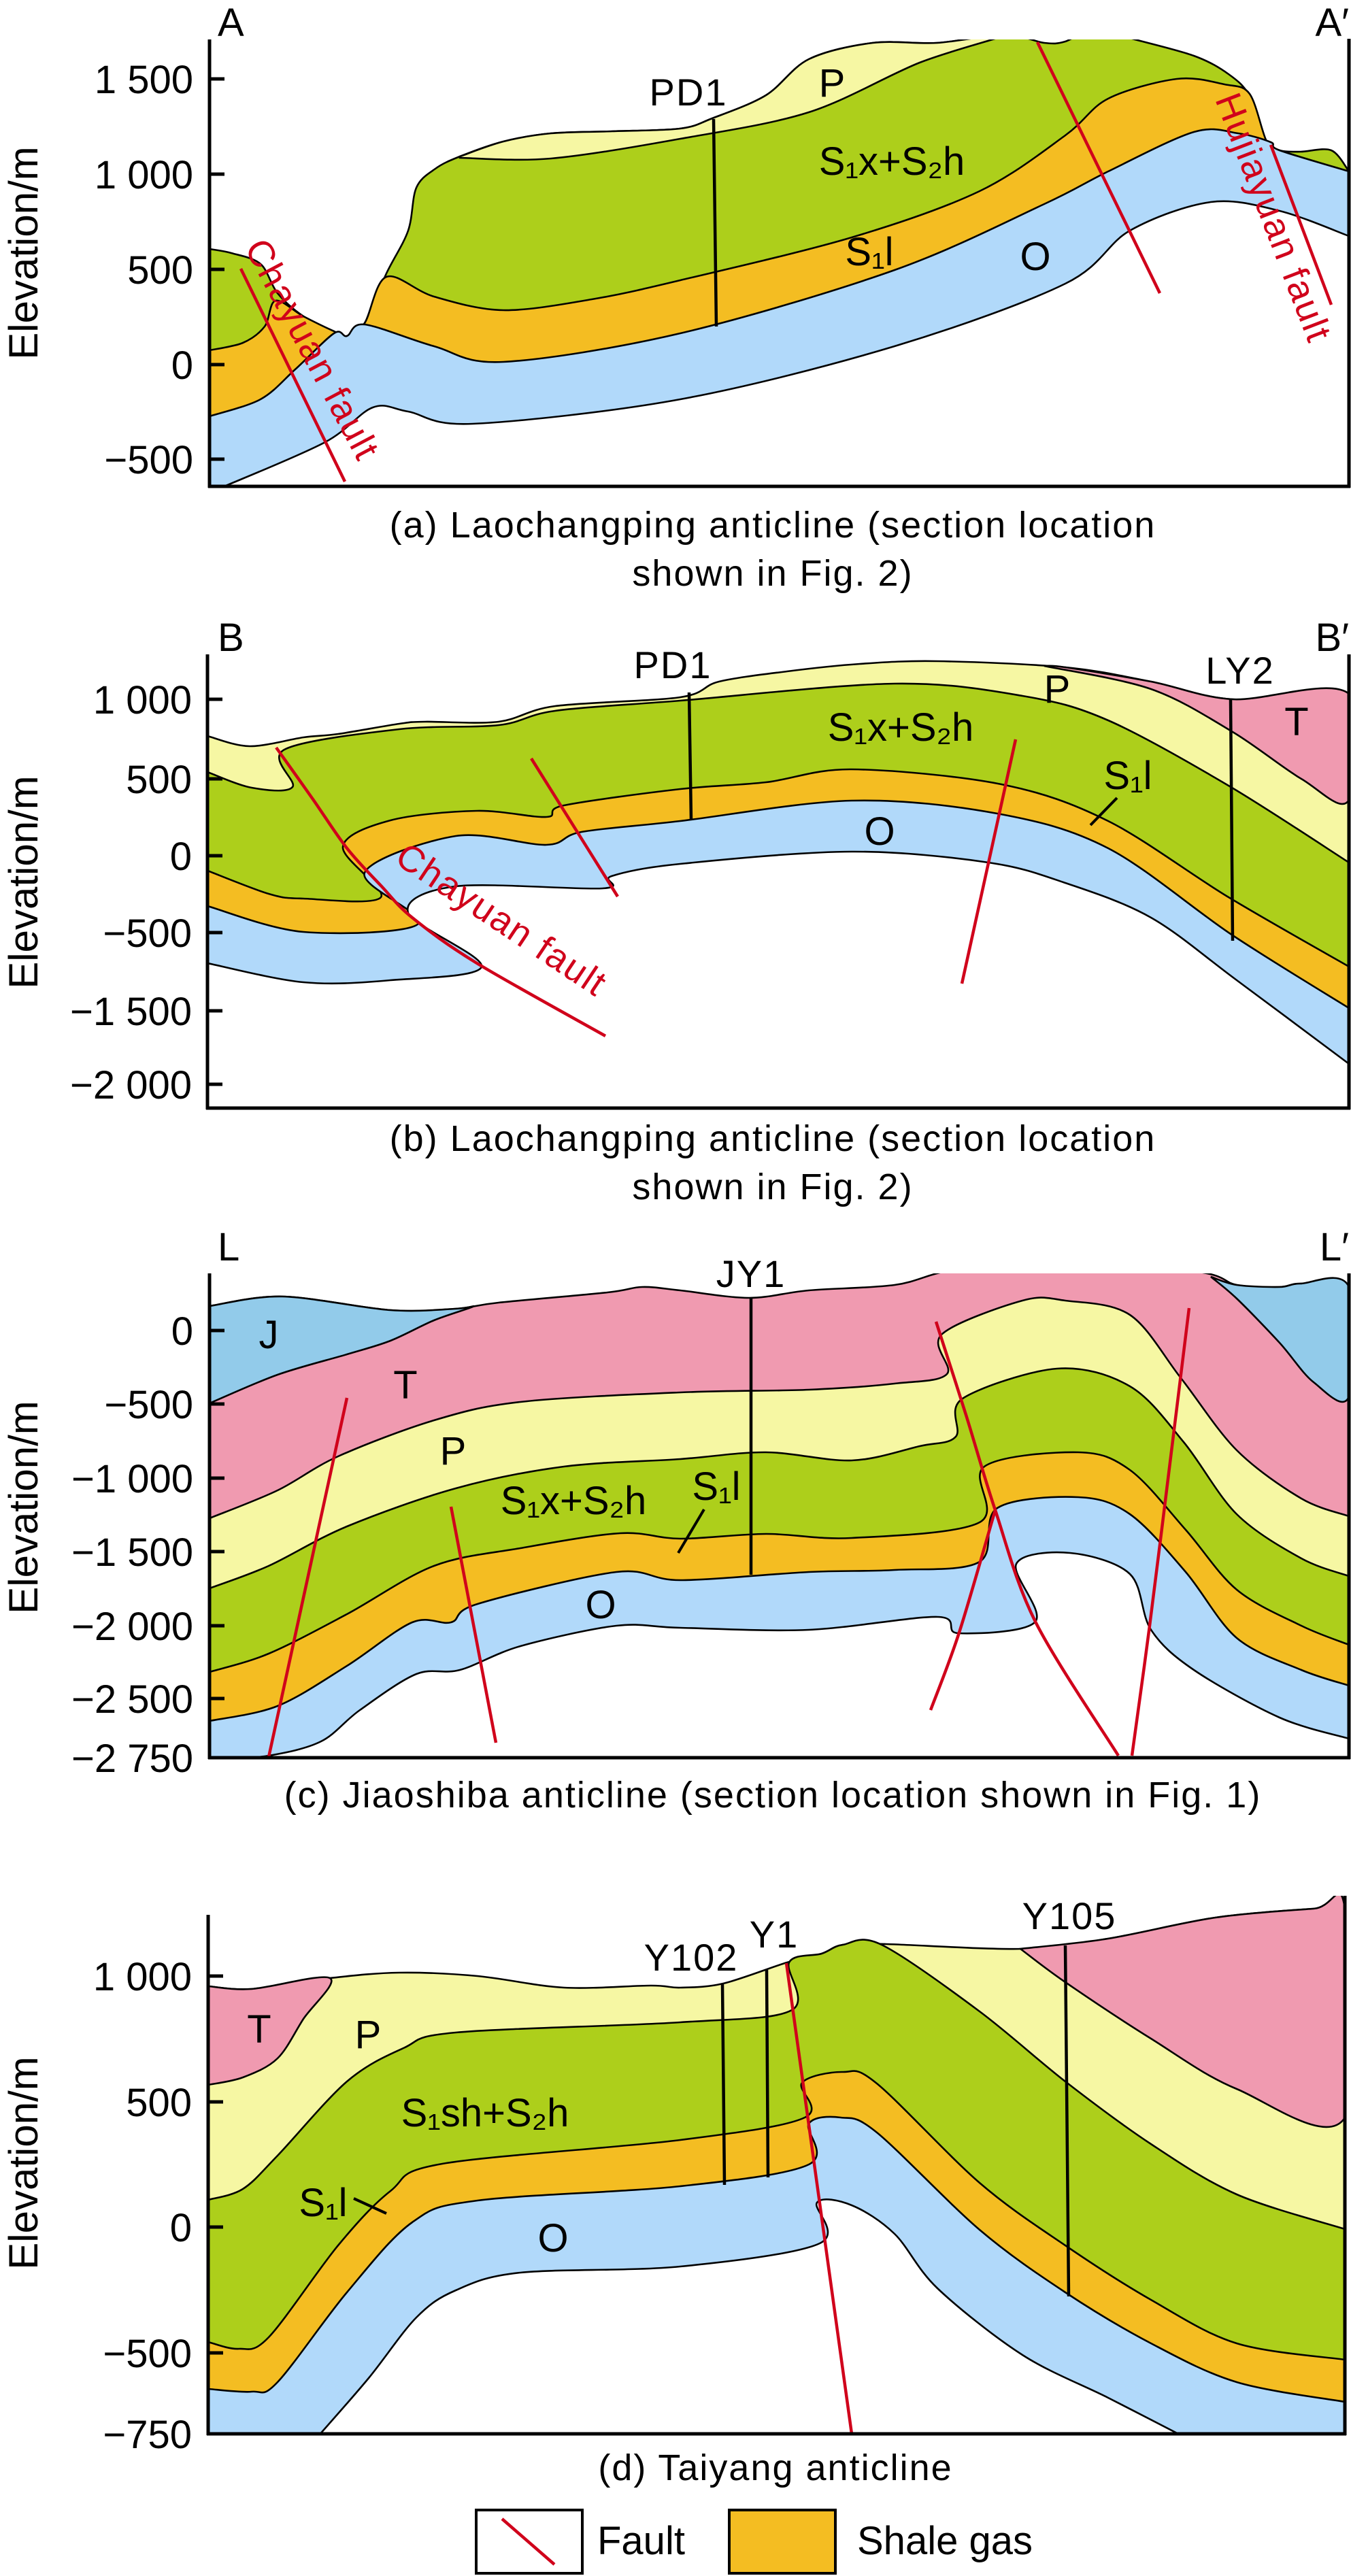  I want to click on section-start-label-a: A, so click(231, 23).